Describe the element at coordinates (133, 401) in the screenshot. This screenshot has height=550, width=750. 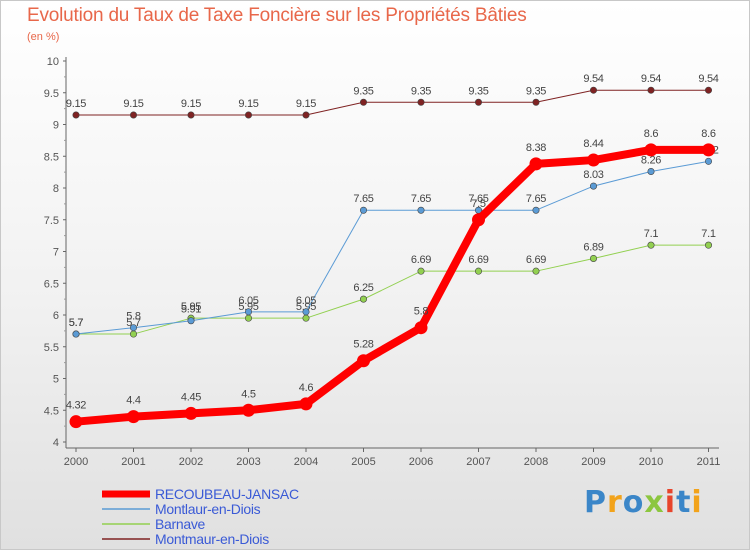
I see `data-label-recoubeau-jansac: 4.4` at that location.